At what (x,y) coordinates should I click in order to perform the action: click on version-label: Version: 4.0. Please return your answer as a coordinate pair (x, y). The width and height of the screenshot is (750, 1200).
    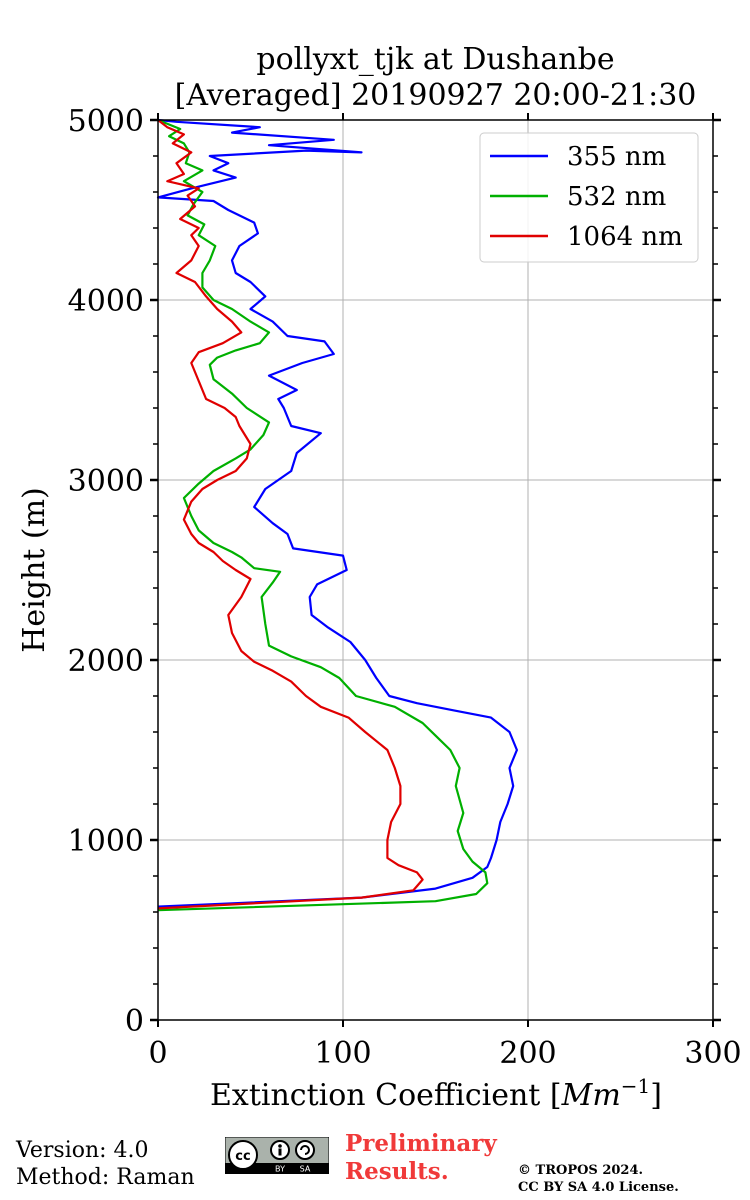
    Looking at the image, I should click on (82, 1150).